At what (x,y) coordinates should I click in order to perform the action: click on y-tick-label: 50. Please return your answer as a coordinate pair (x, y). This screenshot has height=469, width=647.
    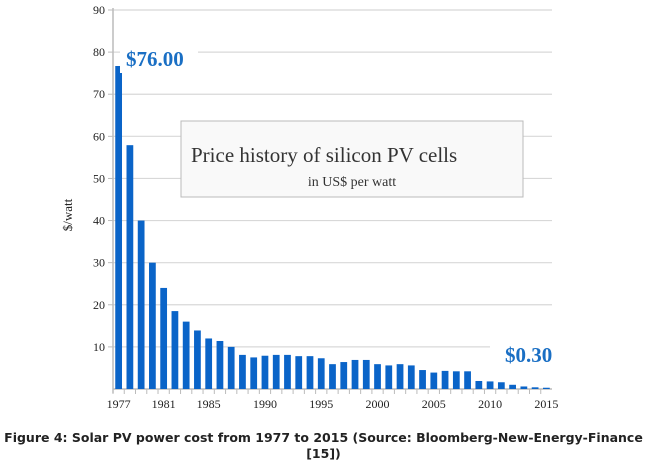
    Looking at the image, I should click on (99, 178).